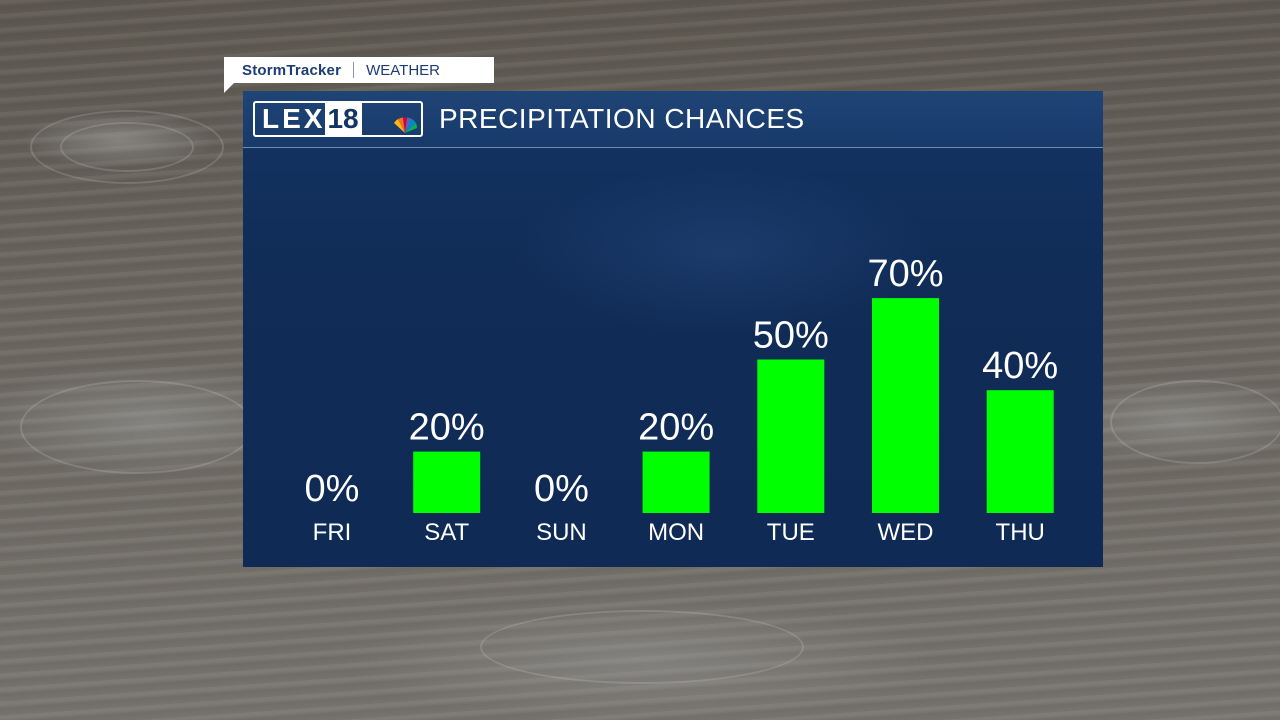  What do you see at coordinates (359, 70) in the screenshot?
I see `stormtracker-weather-tag: StormTracker WEATHER` at bounding box center [359, 70].